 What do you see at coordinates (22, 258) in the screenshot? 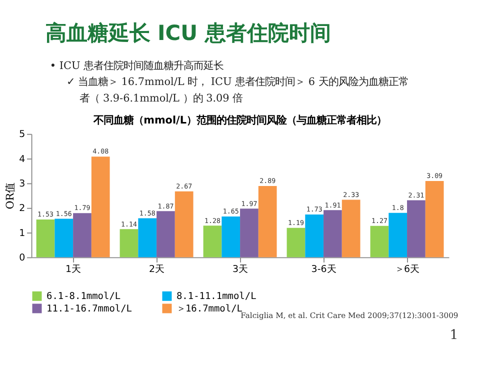
I see `y-tick-label: 0` at bounding box center [22, 258].